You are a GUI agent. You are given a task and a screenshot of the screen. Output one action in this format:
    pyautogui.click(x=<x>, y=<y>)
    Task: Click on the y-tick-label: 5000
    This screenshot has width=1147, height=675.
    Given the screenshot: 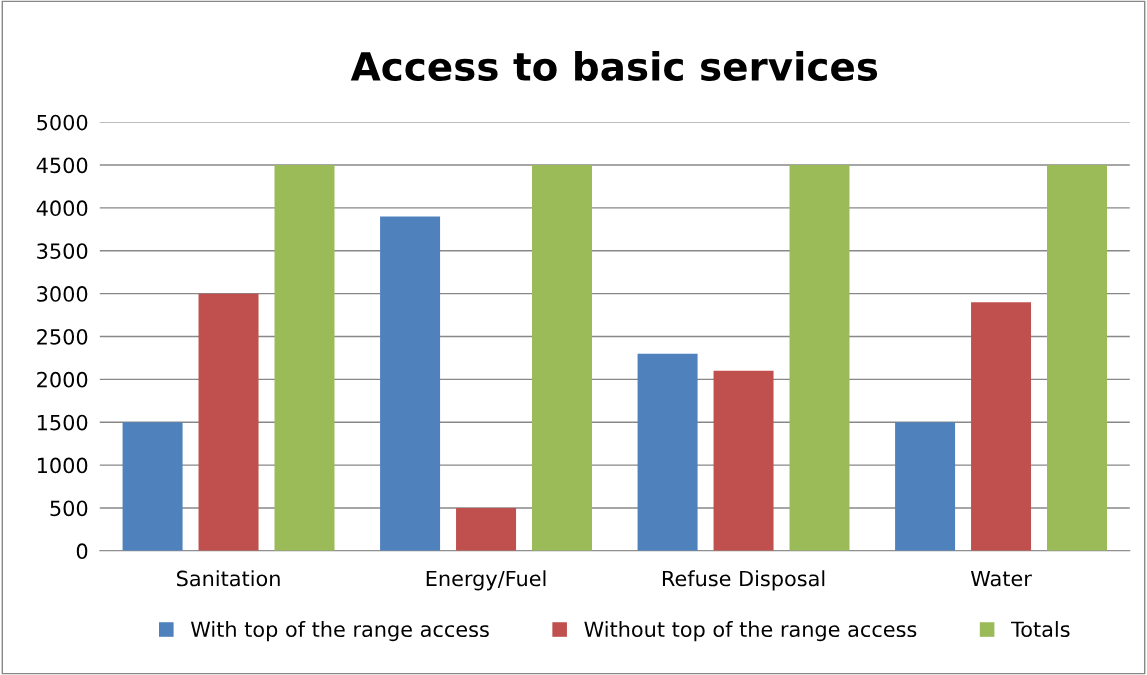 What is the action you would take?
    pyautogui.click(x=62, y=122)
    